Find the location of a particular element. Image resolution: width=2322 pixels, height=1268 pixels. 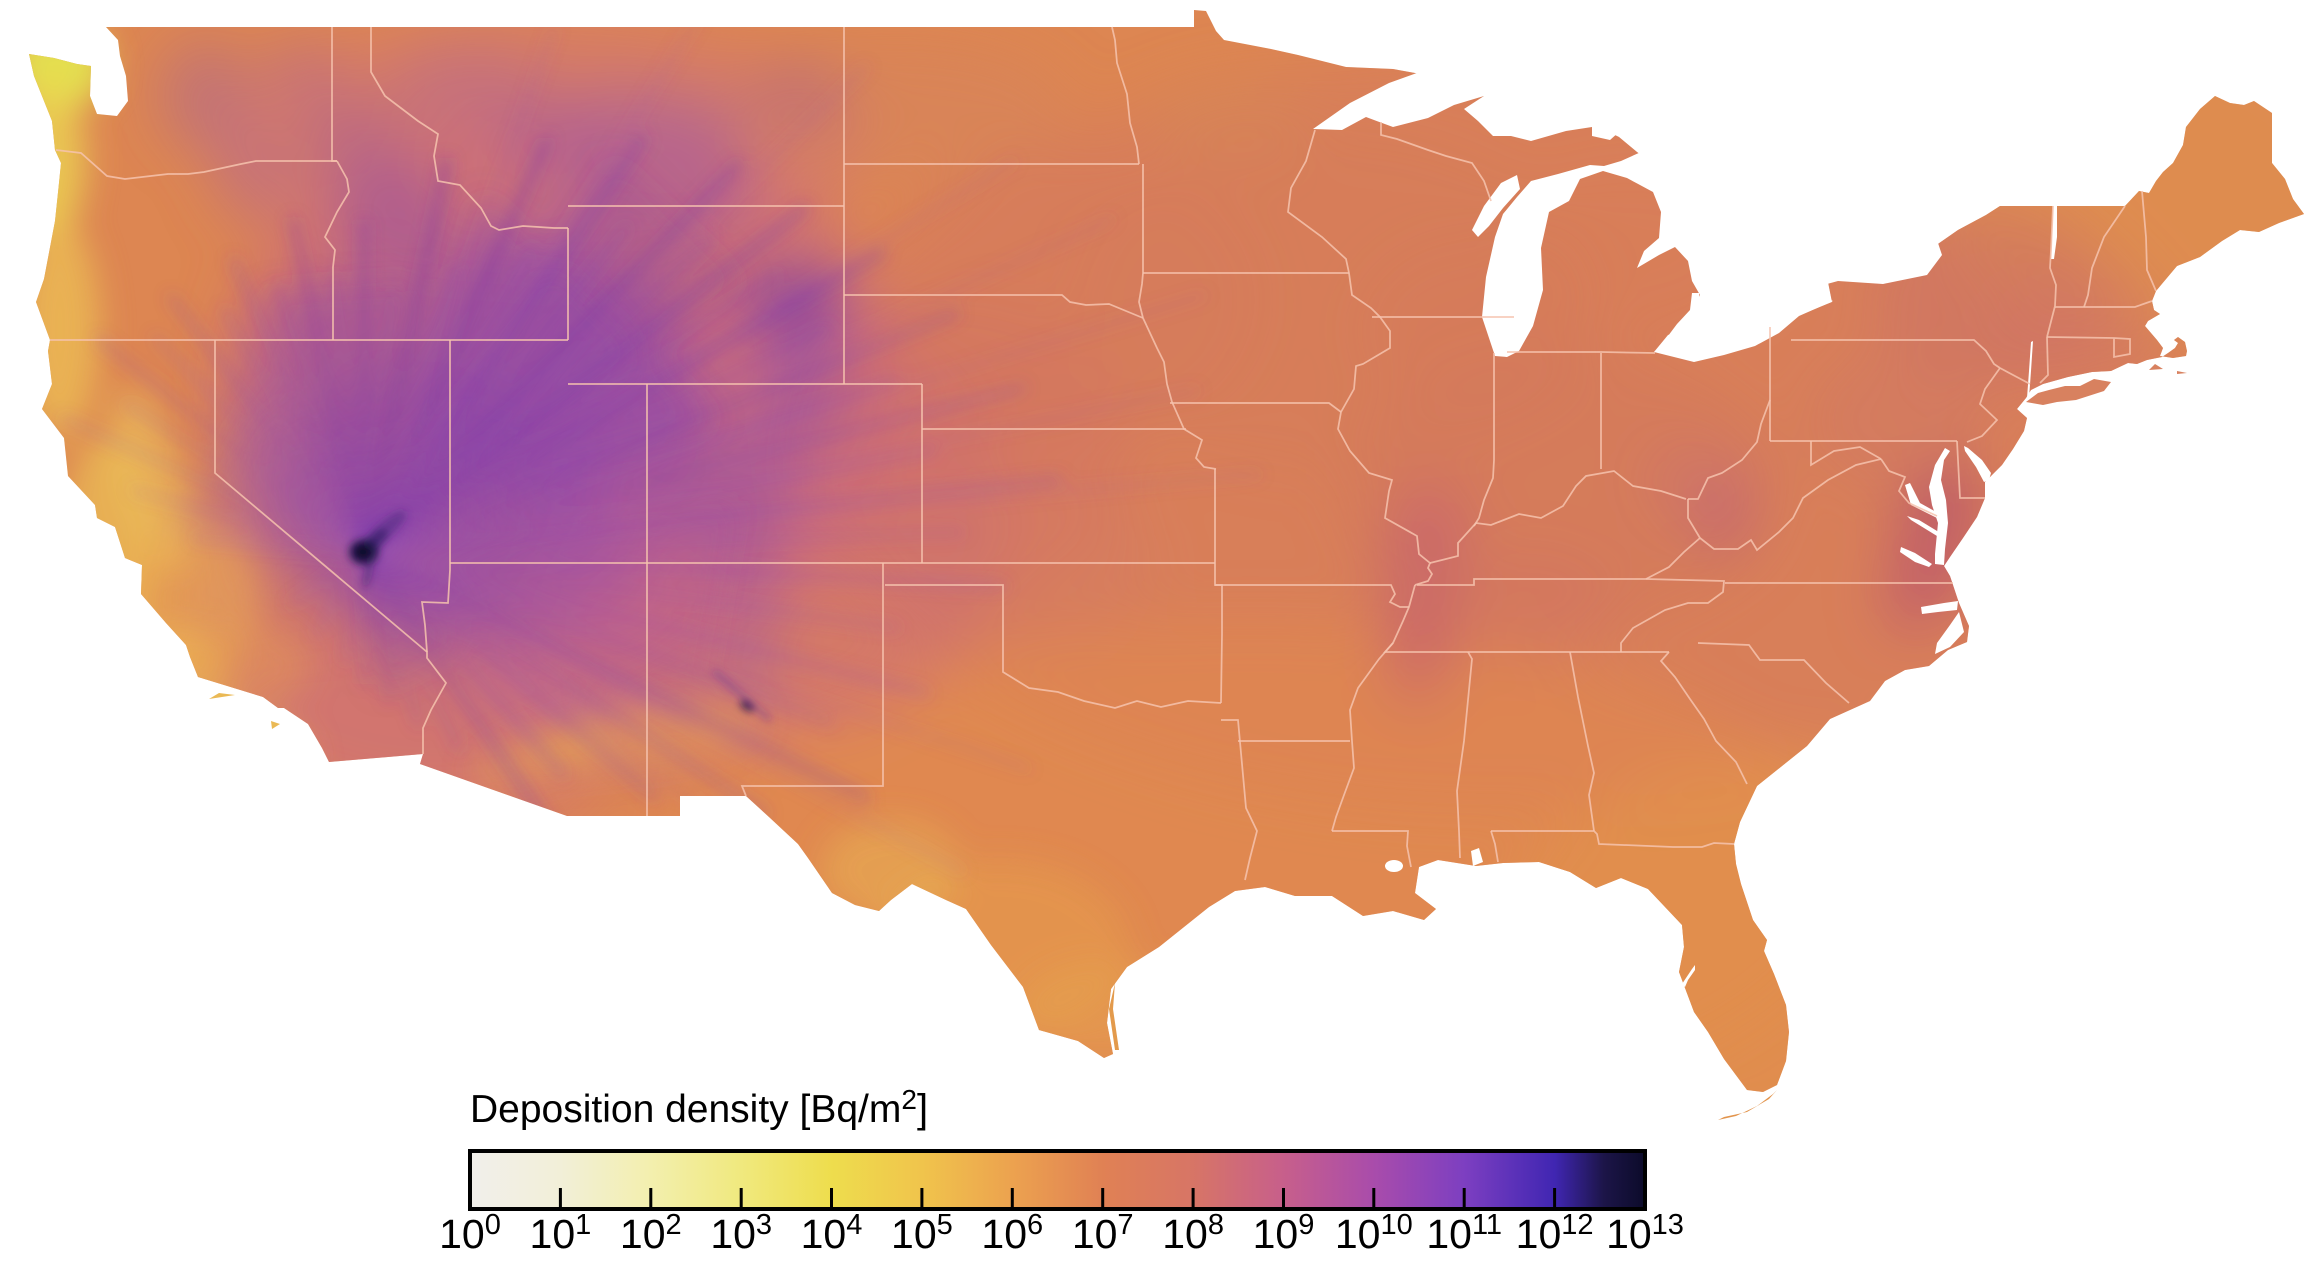

svg-text: Deposition density [Bq/m2] is located at coordinates (699, 1107).